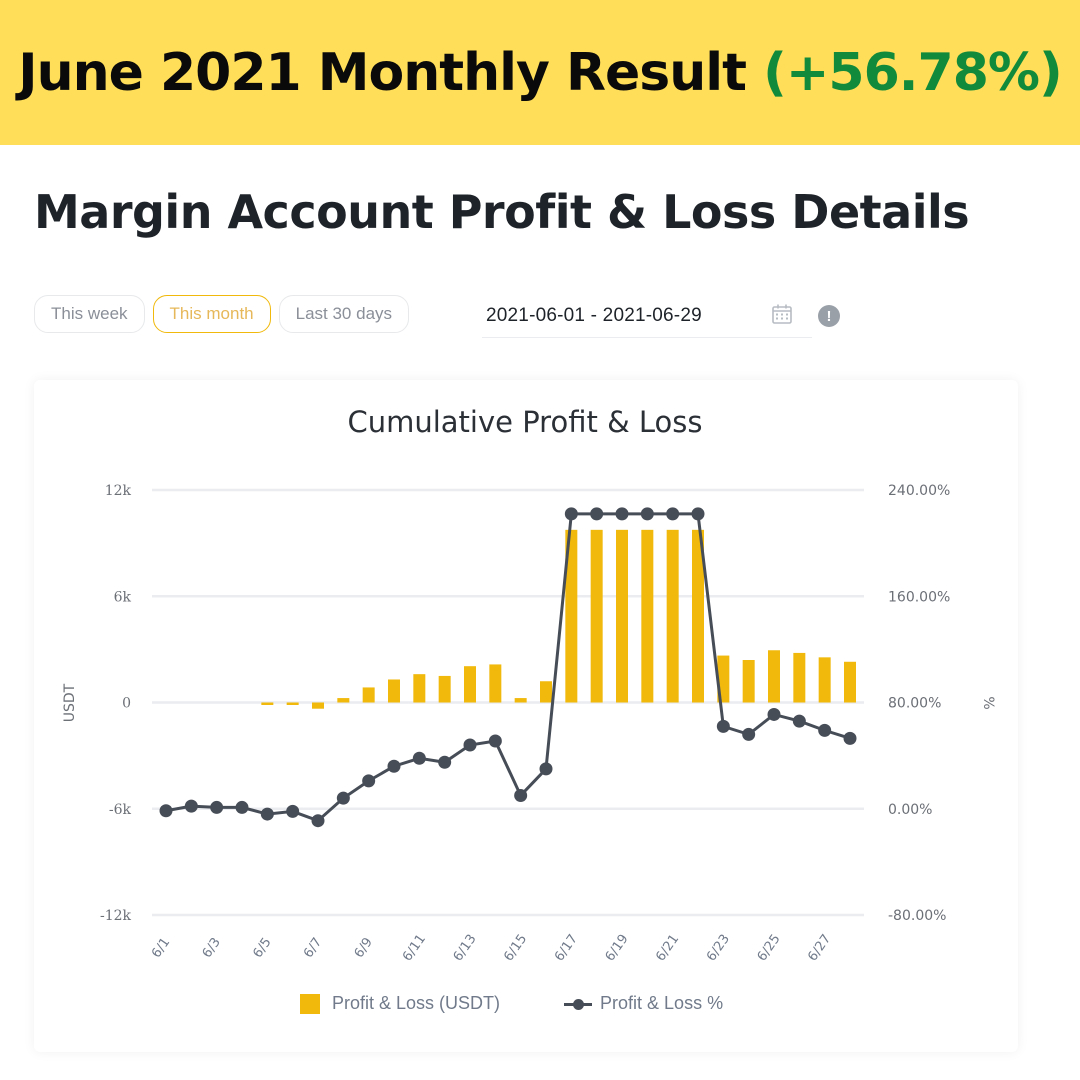 Image resolution: width=1080 pixels, height=1080 pixels. Describe the element at coordinates (913, 72) in the screenshot. I see `banner-result-pct: (+56.78%)` at that location.